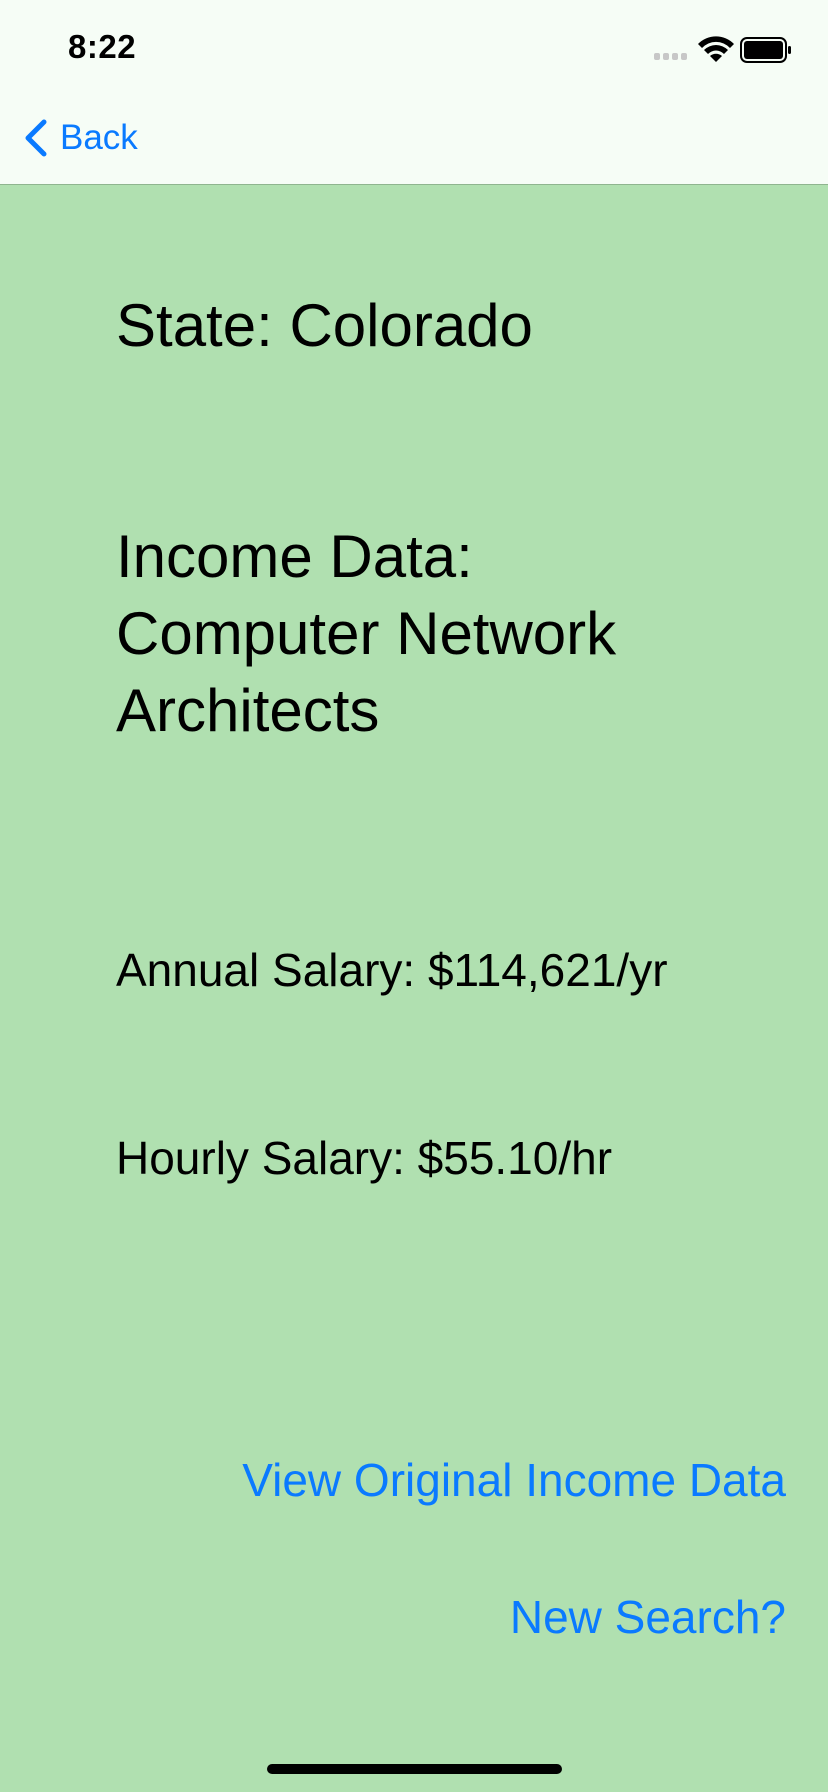  I want to click on signal-icon, so click(670, 56).